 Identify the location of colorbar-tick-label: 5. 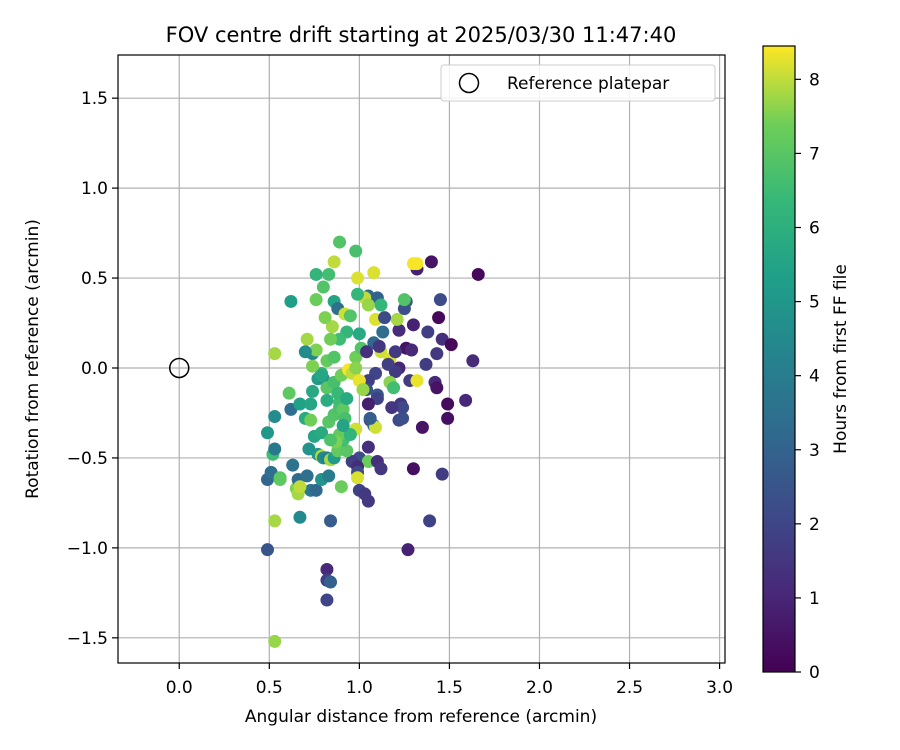
(814, 303).